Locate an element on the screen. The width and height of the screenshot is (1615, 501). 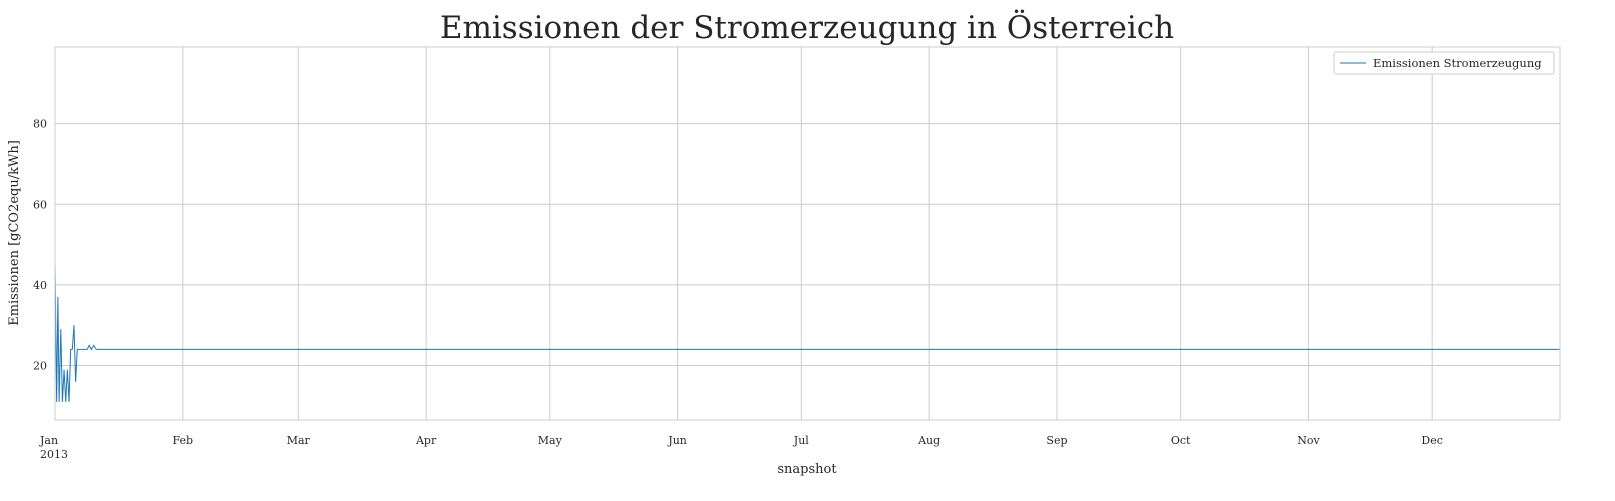
y-tick-labels: 20 40 60 80 is located at coordinates (40, 245).